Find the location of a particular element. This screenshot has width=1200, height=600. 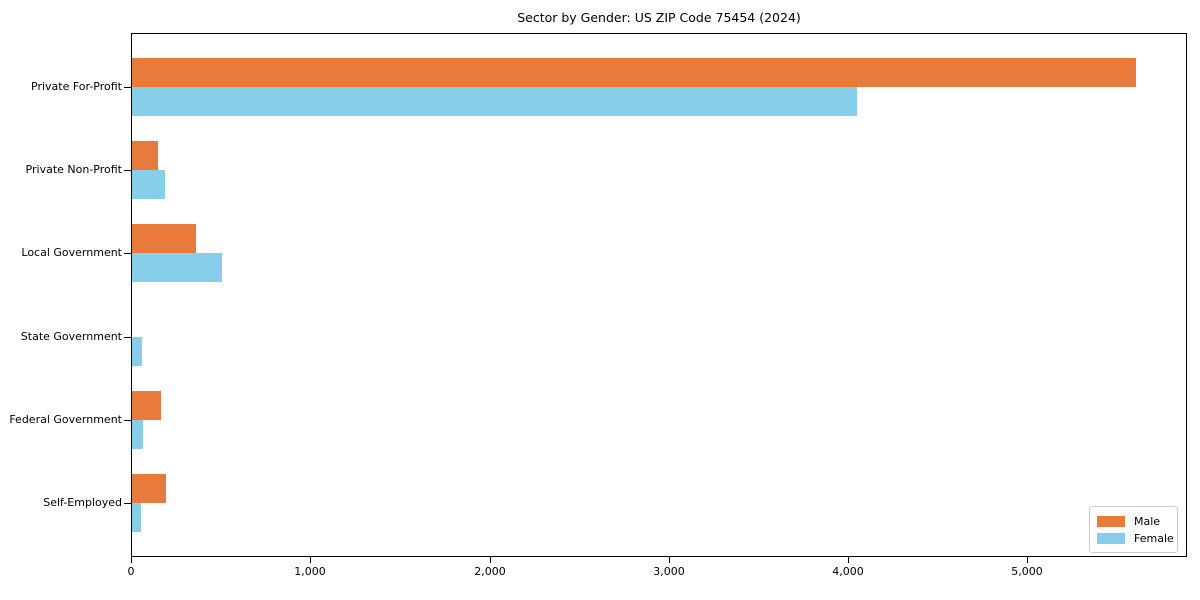

y-axis-category-label-state-government: State Government is located at coordinates (71, 336).